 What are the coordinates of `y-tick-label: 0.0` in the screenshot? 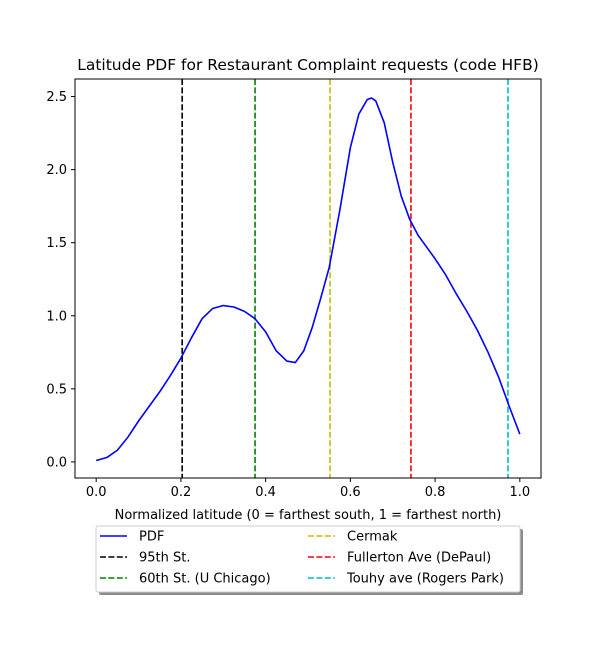 It's located at (56, 462).